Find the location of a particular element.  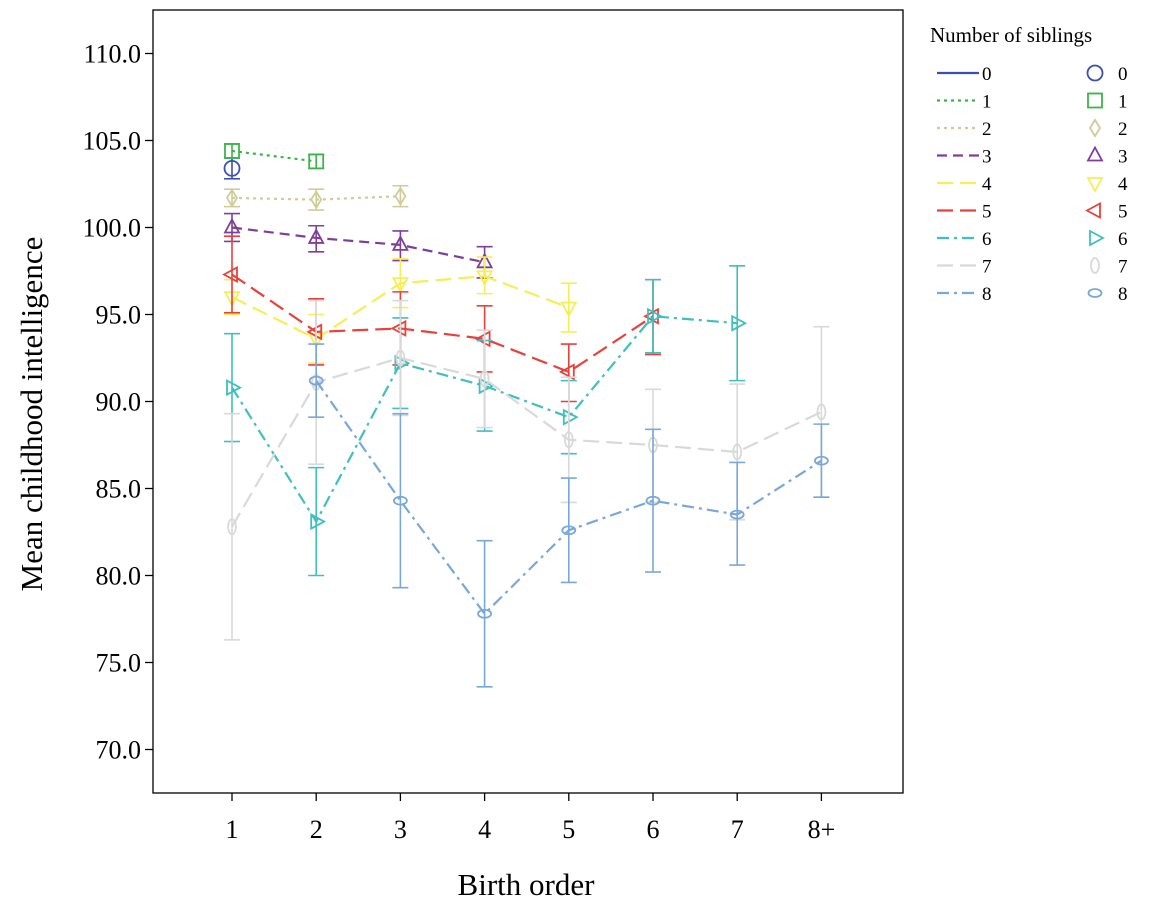

x-tick-label: 7 is located at coordinates (737, 829).